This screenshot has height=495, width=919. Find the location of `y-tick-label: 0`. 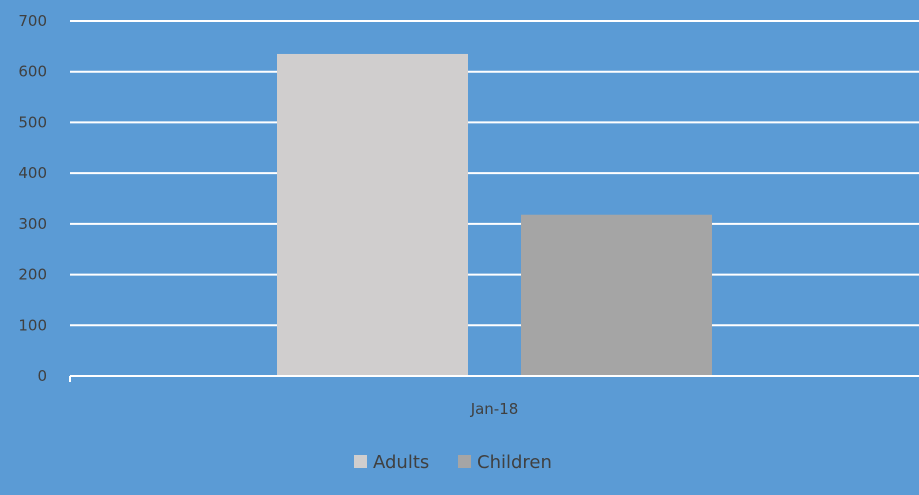

y-tick-label: 0 is located at coordinates (42, 376).